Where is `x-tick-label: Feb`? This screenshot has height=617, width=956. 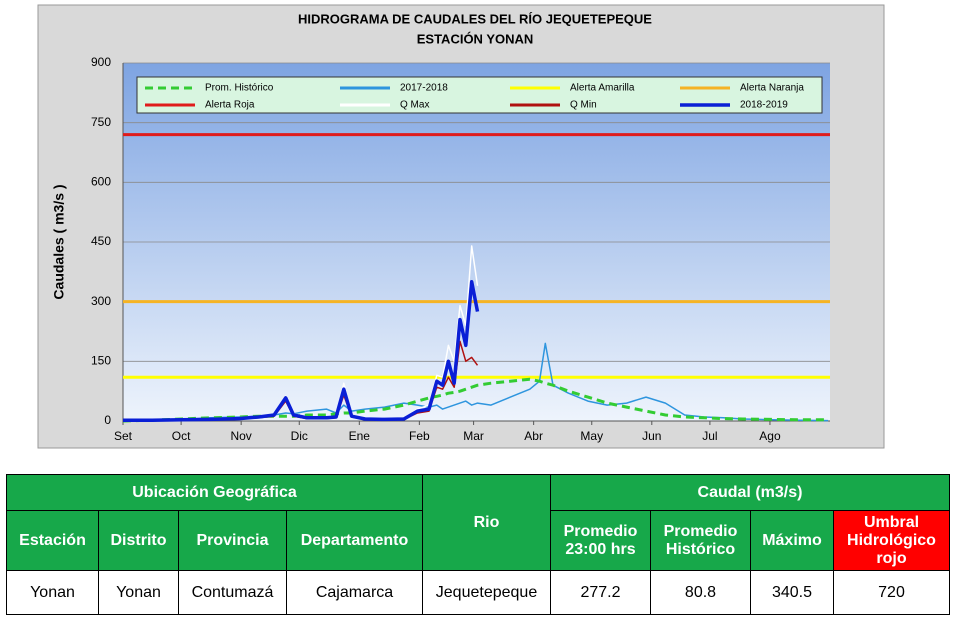
x-tick-label: Feb is located at coordinates (419, 436).